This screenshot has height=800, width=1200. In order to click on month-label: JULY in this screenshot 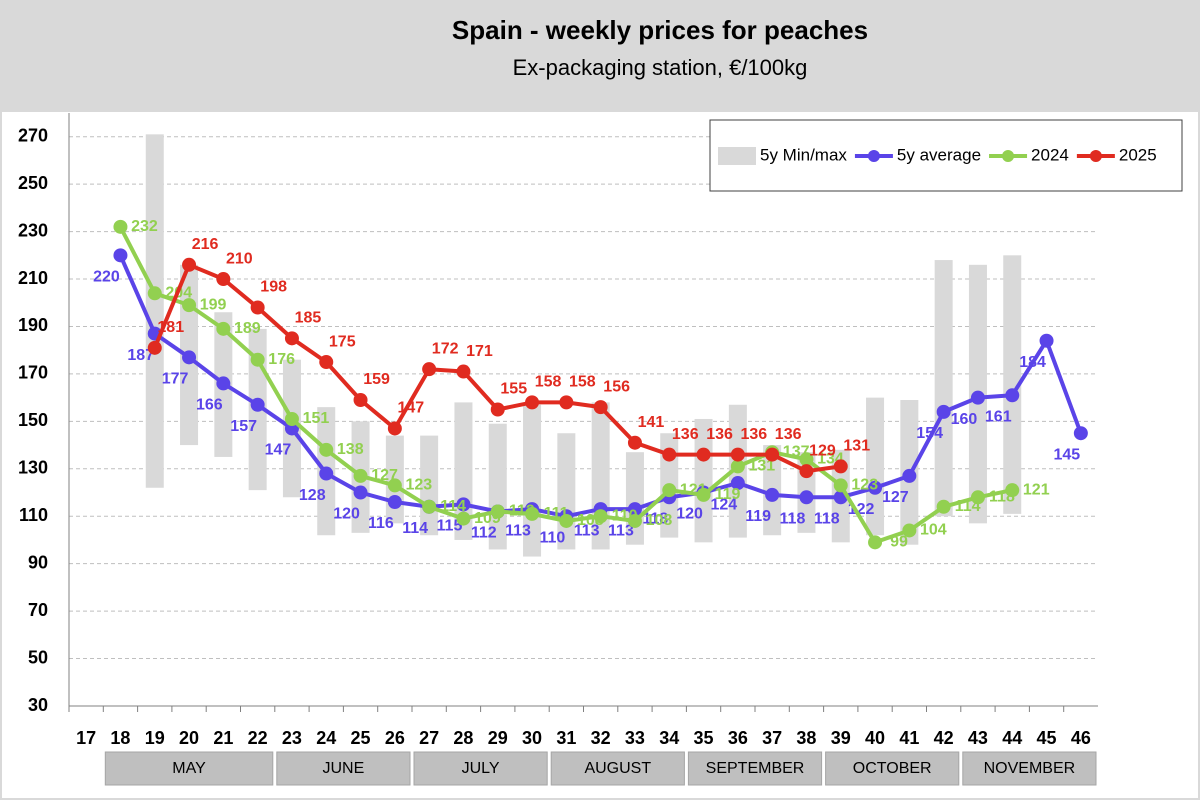, I will do `click(481, 768)`.